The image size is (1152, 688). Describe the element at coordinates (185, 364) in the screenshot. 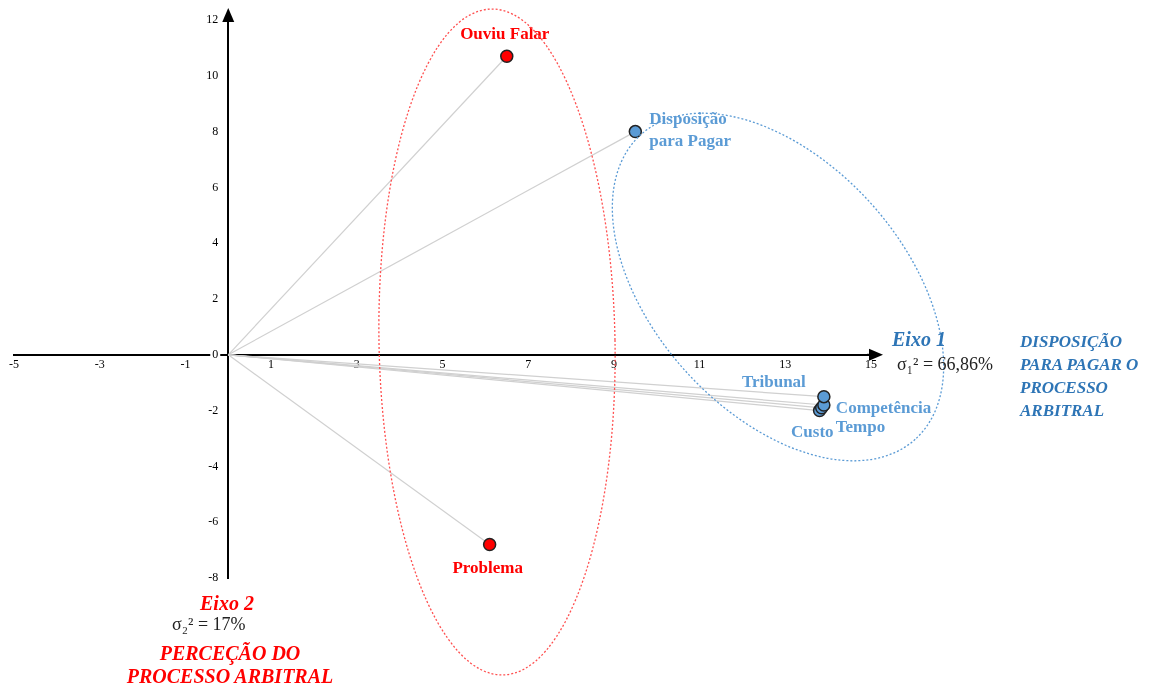

I see `x-tick-label: -1` at that location.